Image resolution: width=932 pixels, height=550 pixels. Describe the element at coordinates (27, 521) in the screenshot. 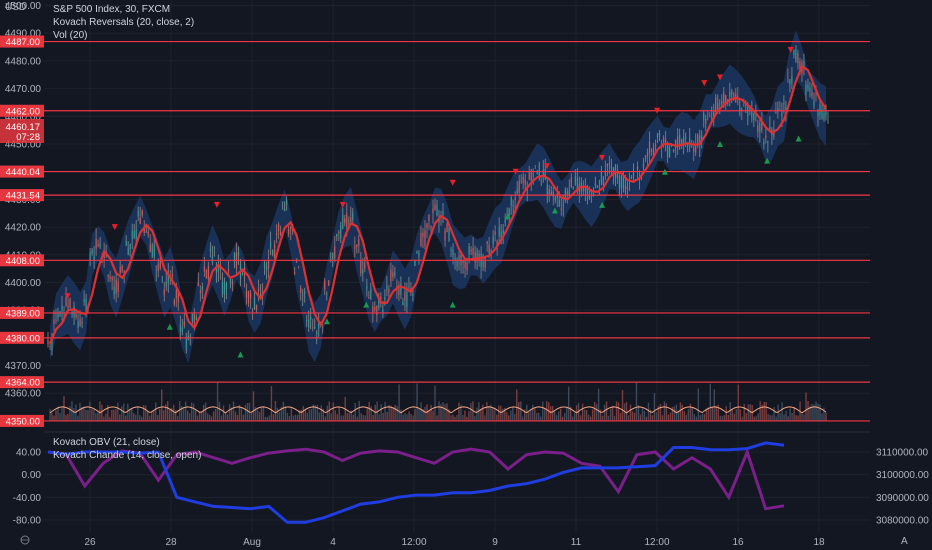

I see `oscillator-tick: -80.00` at that location.